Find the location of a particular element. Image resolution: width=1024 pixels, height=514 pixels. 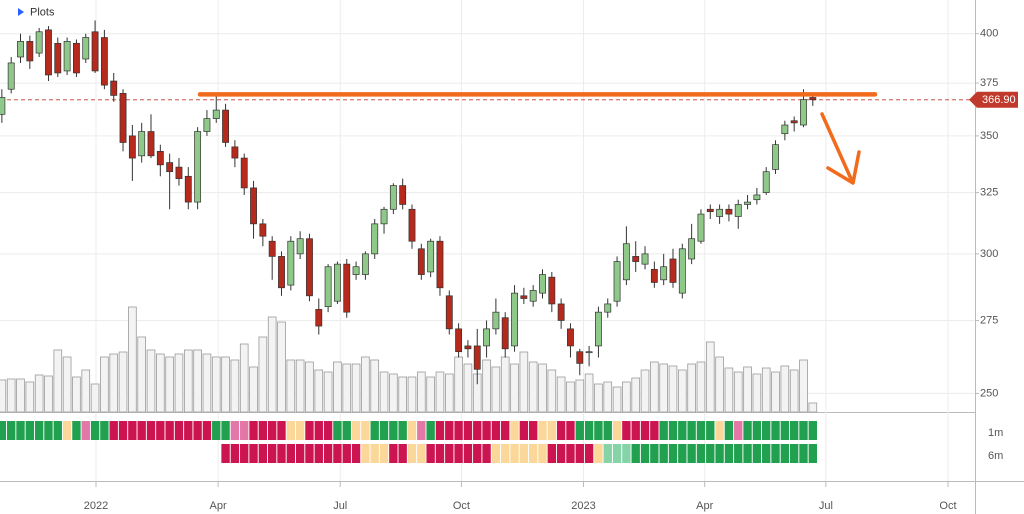

x-tick-label: Oct is located at coordinates (947, 506).